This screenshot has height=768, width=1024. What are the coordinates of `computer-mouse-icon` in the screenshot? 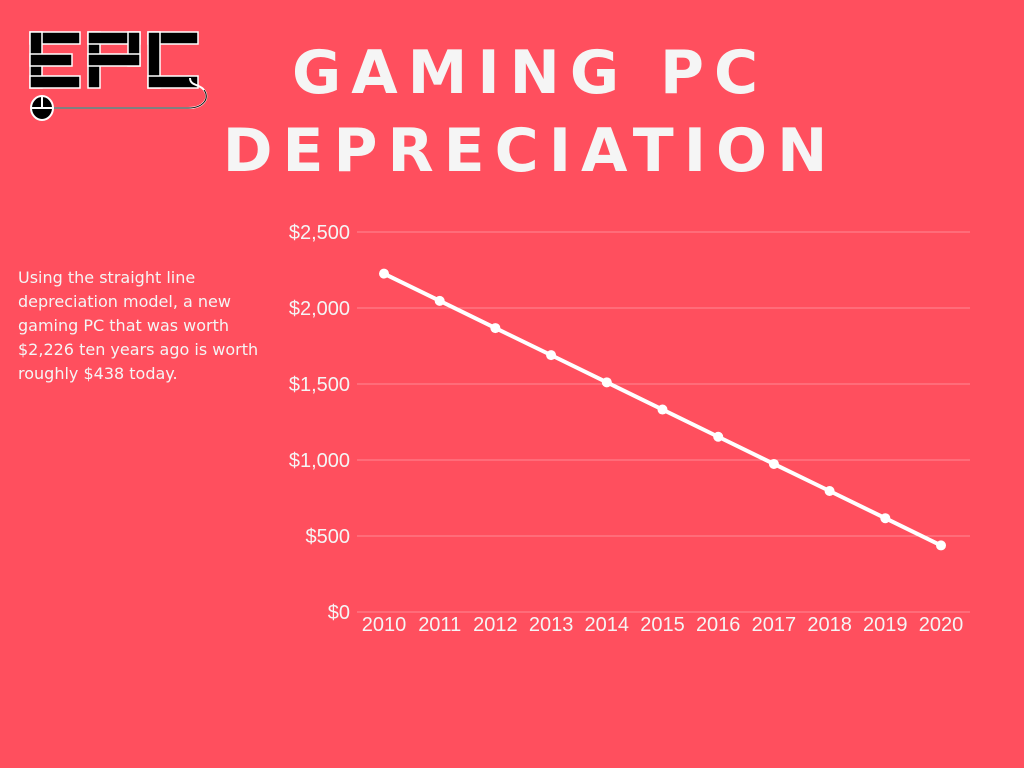 It's located at (42, 108).